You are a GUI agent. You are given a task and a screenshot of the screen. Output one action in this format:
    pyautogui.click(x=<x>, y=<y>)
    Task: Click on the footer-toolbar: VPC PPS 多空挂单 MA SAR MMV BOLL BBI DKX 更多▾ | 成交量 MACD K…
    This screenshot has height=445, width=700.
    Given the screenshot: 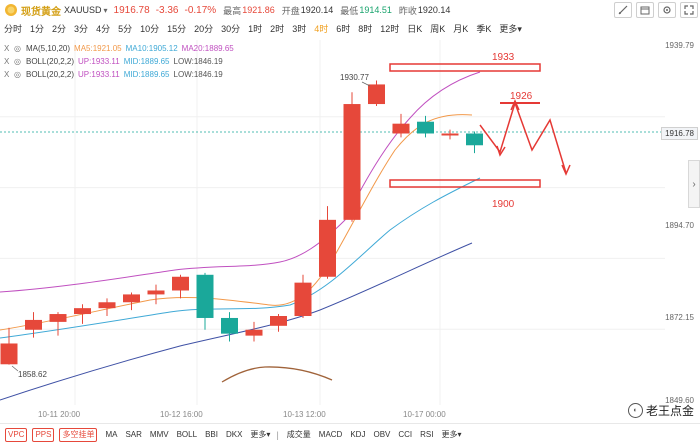 What is the action you would take?
    pyautogui.click(x=350, y=434)
    